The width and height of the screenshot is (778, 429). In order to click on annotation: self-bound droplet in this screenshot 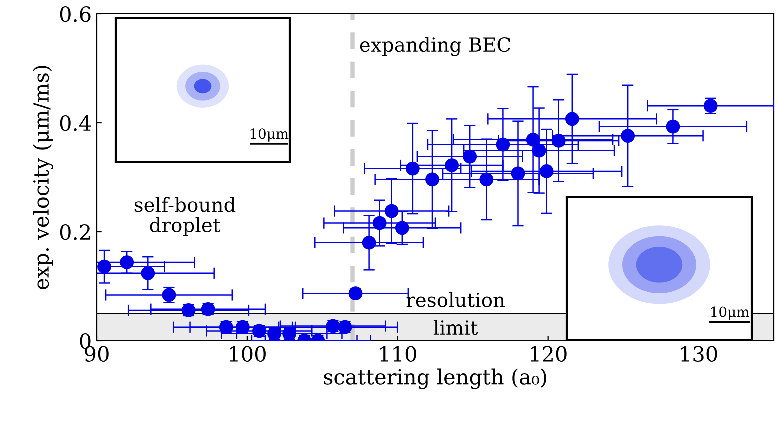, I will do `click(185, 216)`.